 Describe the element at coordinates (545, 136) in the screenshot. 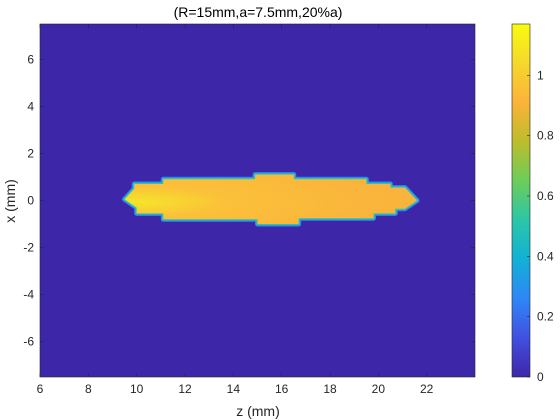

I see `colorbar-tick-label: 0.8` at that location.